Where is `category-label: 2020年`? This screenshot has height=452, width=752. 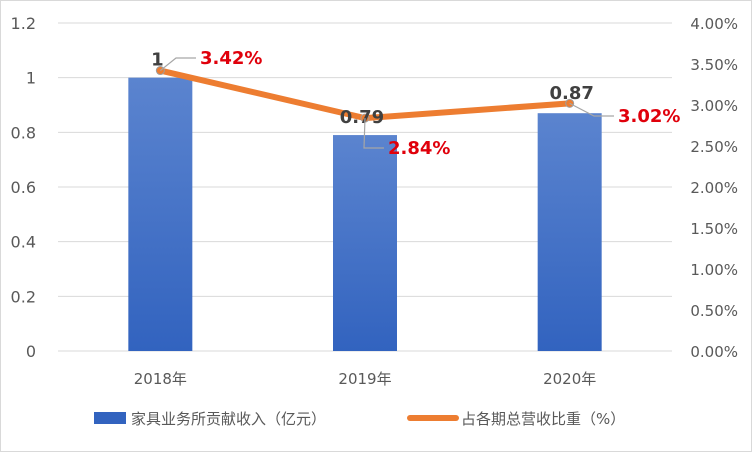
category-label: 2020年 is located at coordinates (569, 379).